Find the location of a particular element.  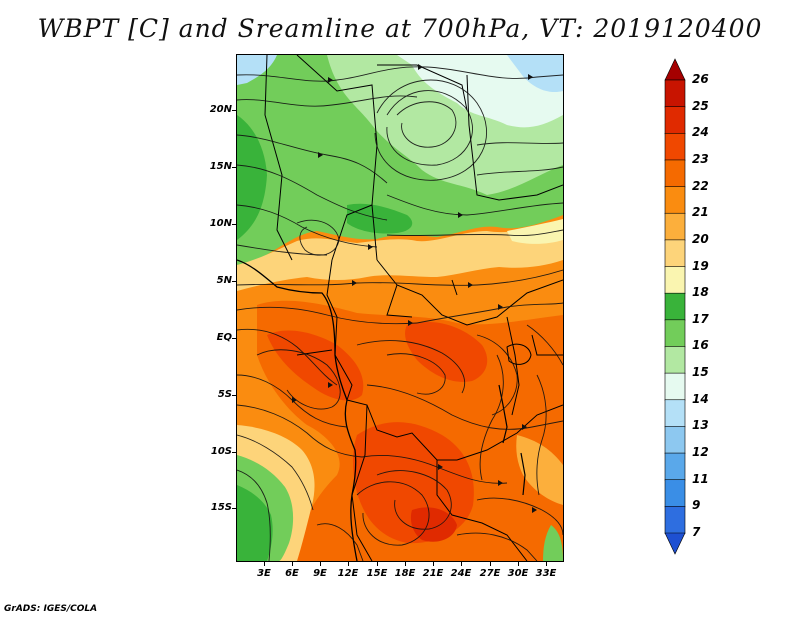

triangle-down-icon is located at coordinates (675, 543).